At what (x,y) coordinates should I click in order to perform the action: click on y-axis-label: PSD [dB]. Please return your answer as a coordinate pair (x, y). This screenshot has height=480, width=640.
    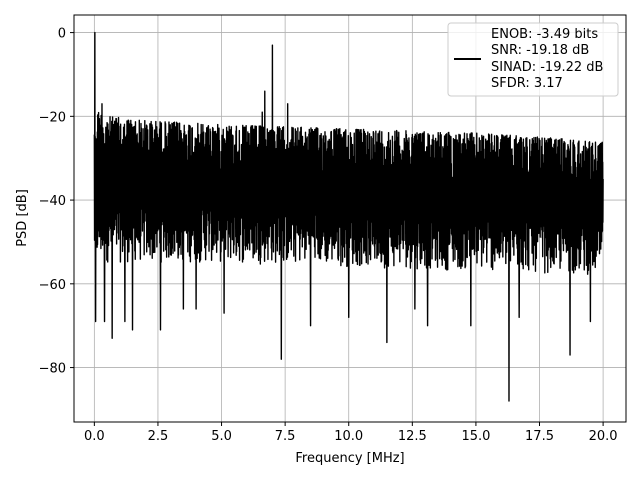
    Looking at the image, I should click on (22, 218).